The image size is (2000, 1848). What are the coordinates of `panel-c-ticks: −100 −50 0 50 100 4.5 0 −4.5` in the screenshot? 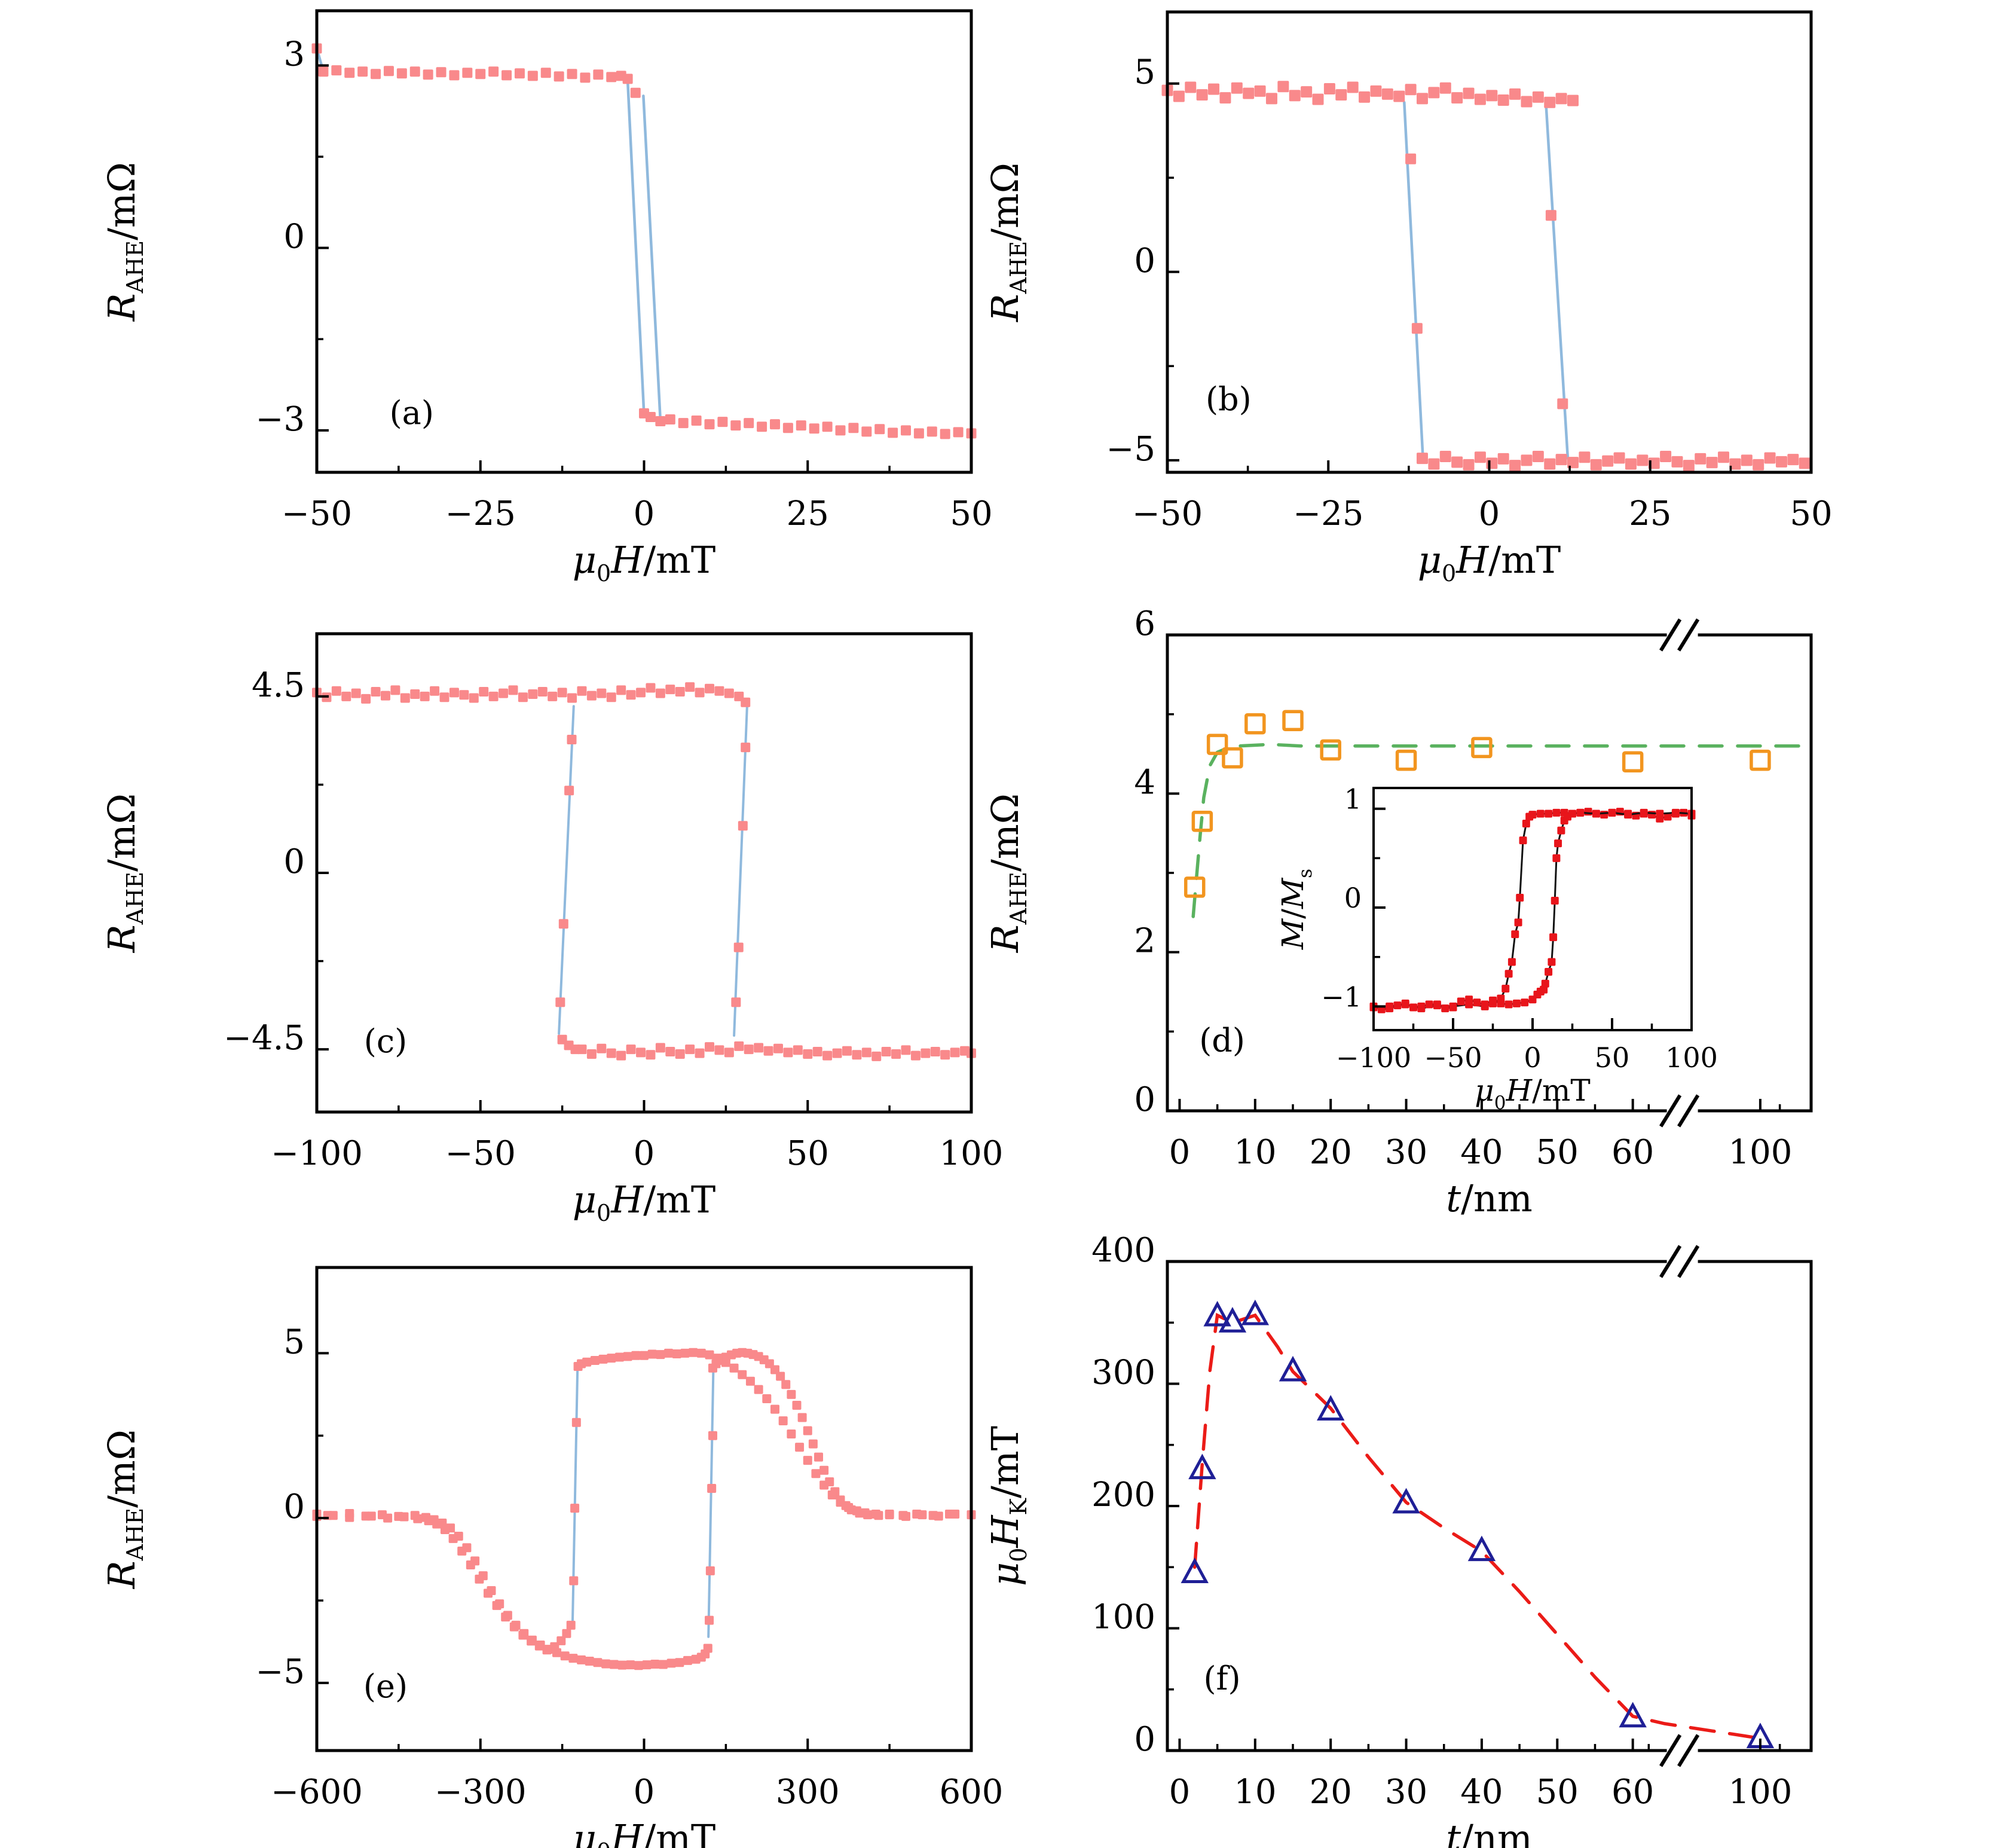 It's located at (614, 919).